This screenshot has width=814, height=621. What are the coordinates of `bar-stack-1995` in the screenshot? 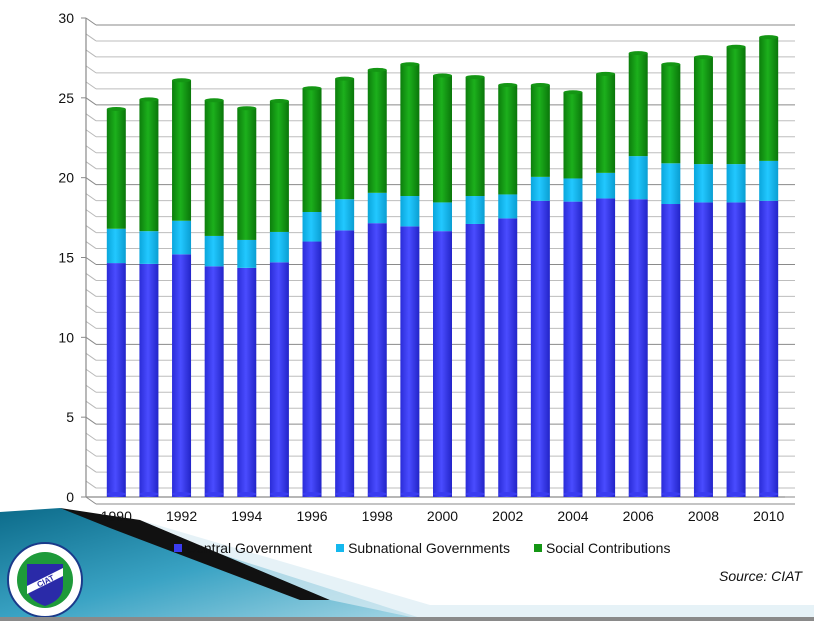 It's located at (279, 298).